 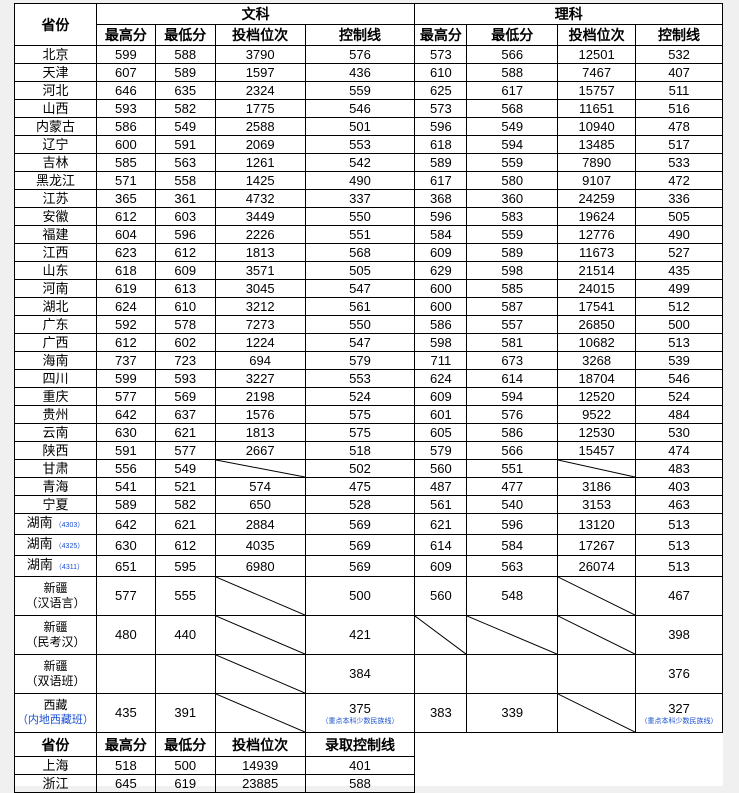 I want to click on sci-rank-cell: 7467, so click(x=597, y=72).